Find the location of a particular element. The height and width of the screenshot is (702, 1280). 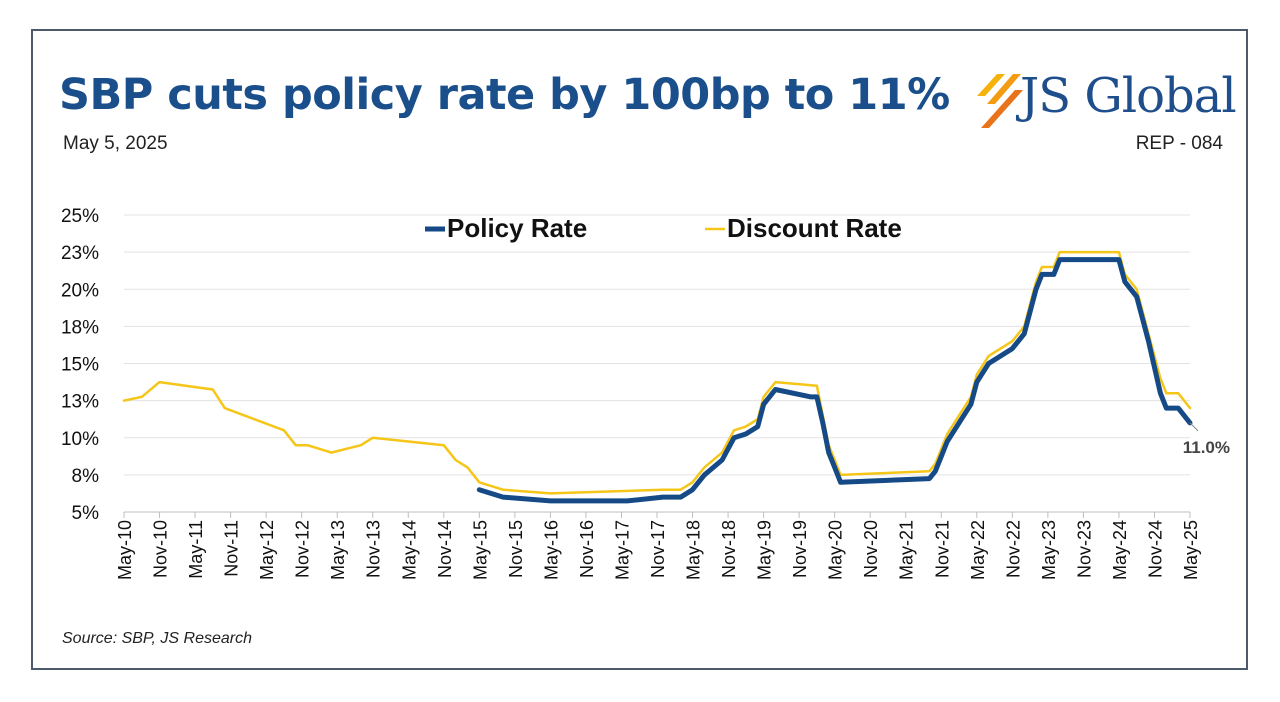

y-tick-label: 13% is located at coordinates (80, 402).